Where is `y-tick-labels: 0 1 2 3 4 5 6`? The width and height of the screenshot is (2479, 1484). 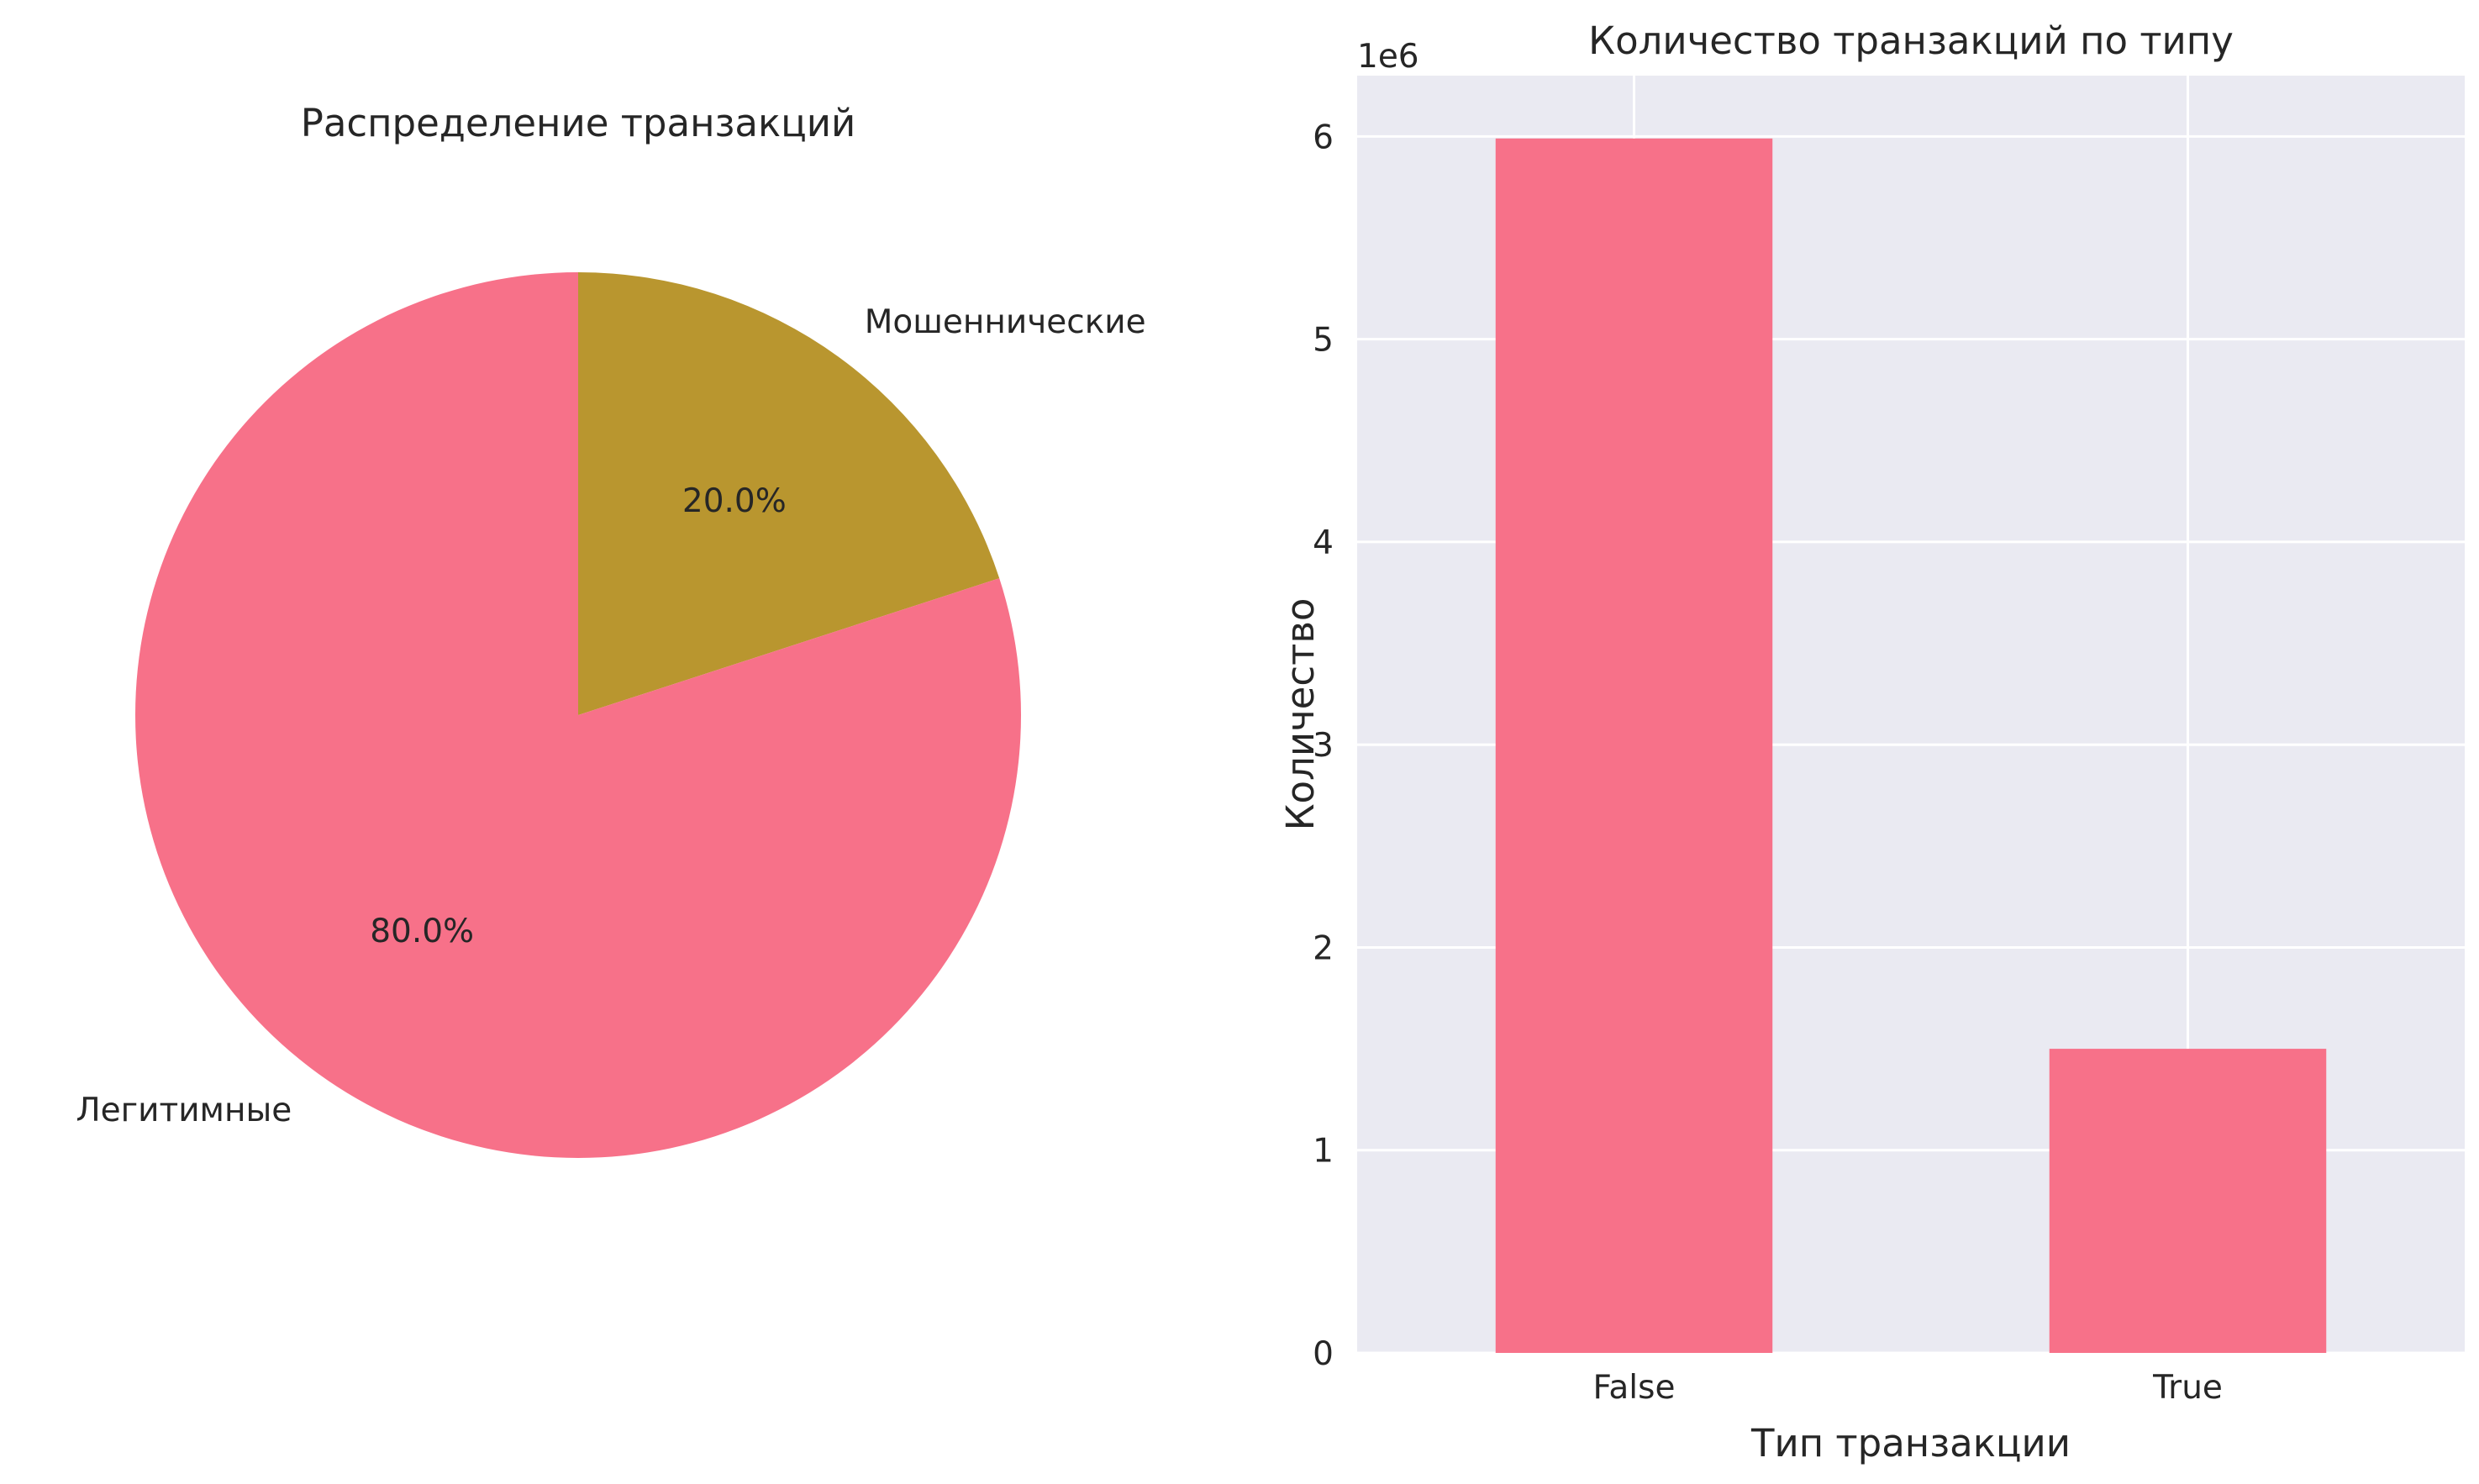 y-tick-labels: 0 1 2 3 4 5 6 is located at coordinates (1323, 745).